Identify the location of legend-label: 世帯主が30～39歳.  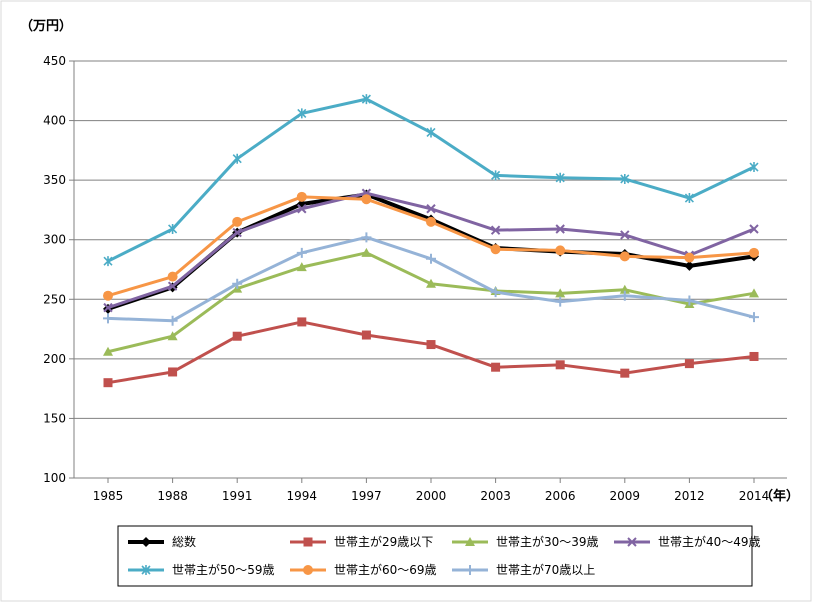
(547, 541).